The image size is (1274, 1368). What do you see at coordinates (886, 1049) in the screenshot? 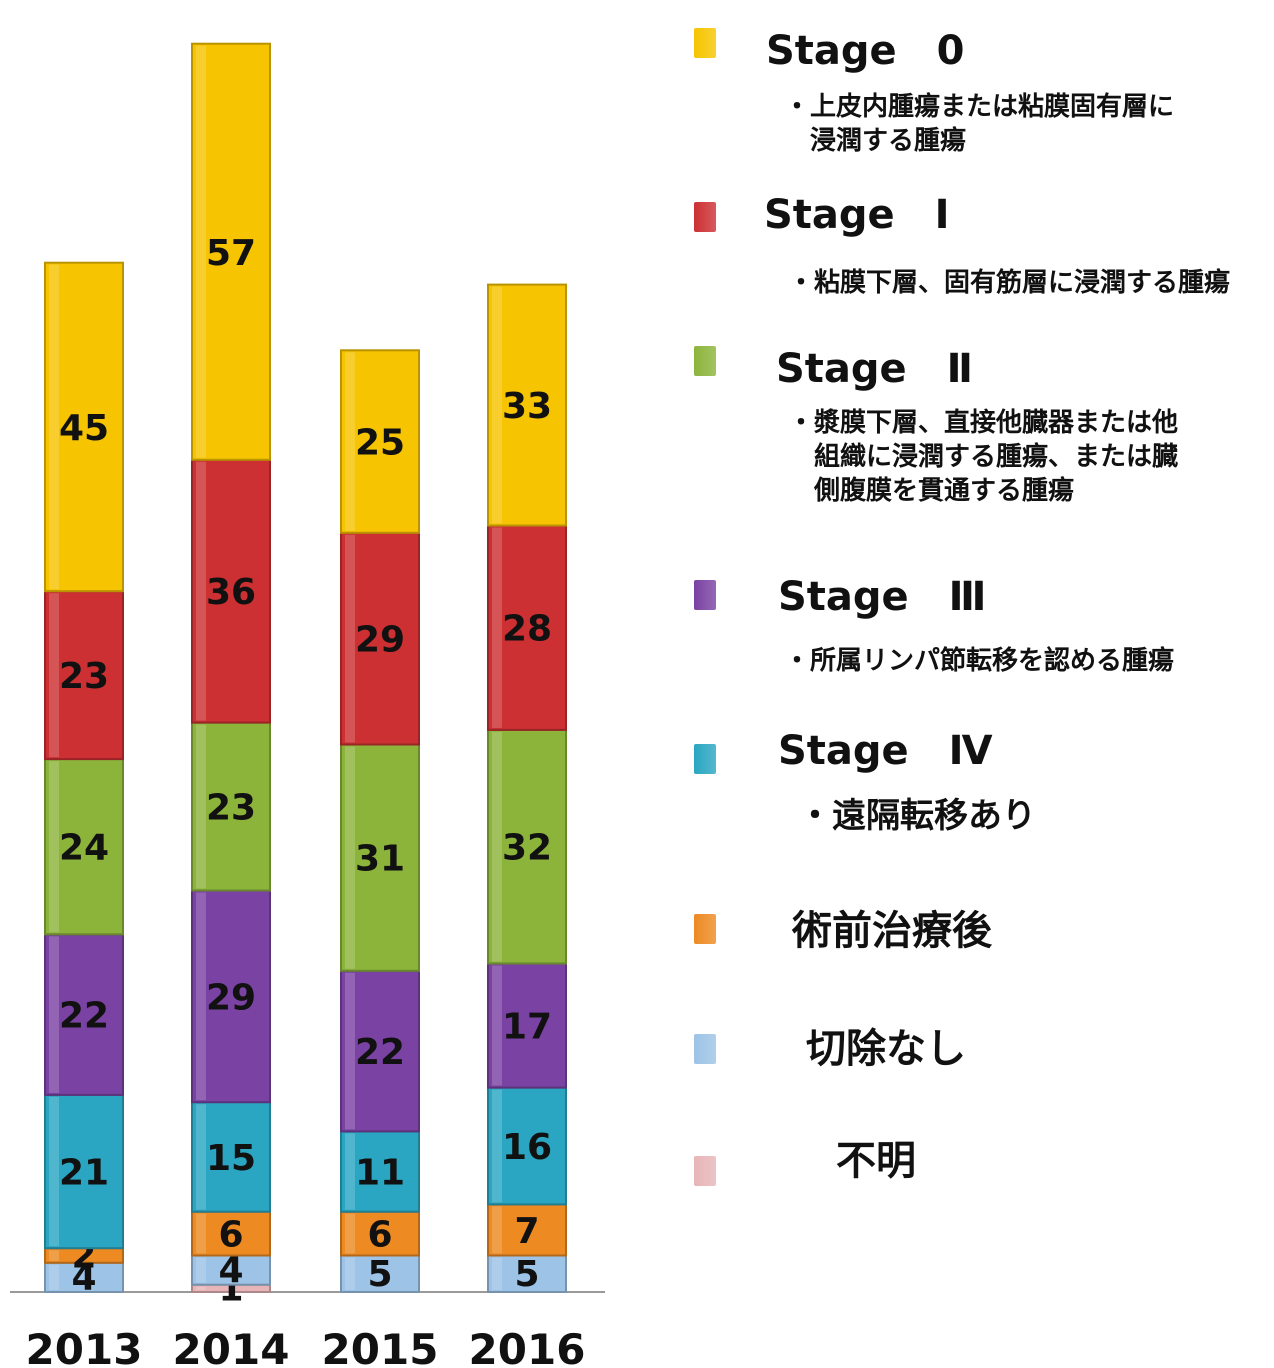
I see `legend-label-noresect: 切除なし` at bounding box center [886, 1049].